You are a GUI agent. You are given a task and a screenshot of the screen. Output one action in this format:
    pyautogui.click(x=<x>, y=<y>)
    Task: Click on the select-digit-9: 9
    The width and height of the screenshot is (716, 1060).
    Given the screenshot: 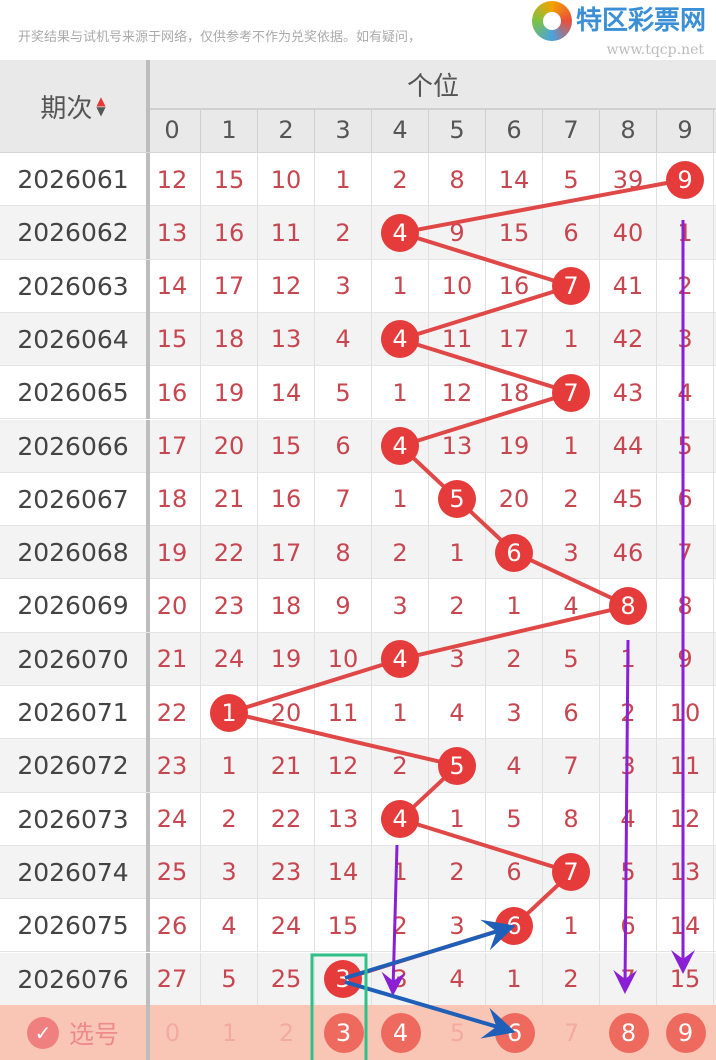 What is the action you would take?
    pyautogui.click(x=685, y=1032)
    